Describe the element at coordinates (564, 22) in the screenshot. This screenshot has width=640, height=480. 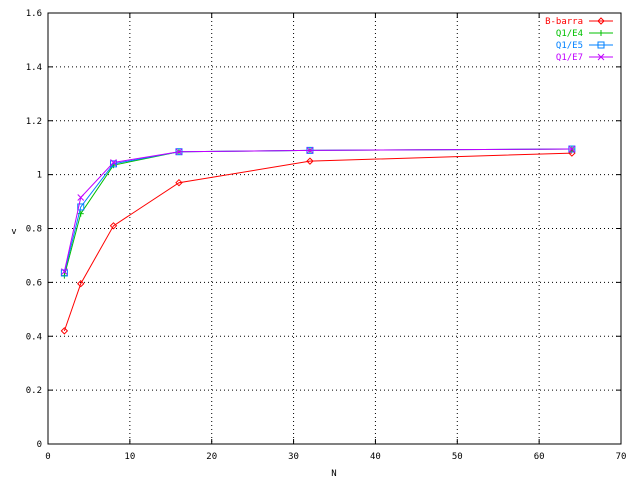
I see `legend-label: B-barra` at that location.